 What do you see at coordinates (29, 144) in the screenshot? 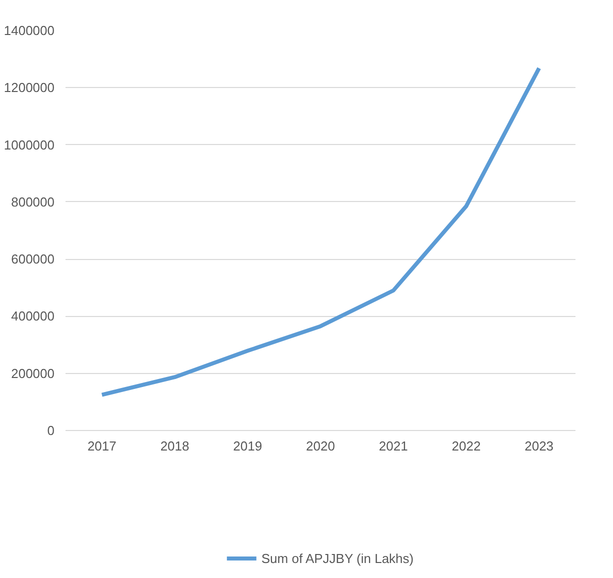
I see `y-tick-label: 1000000` at bounding box center [29, 144].